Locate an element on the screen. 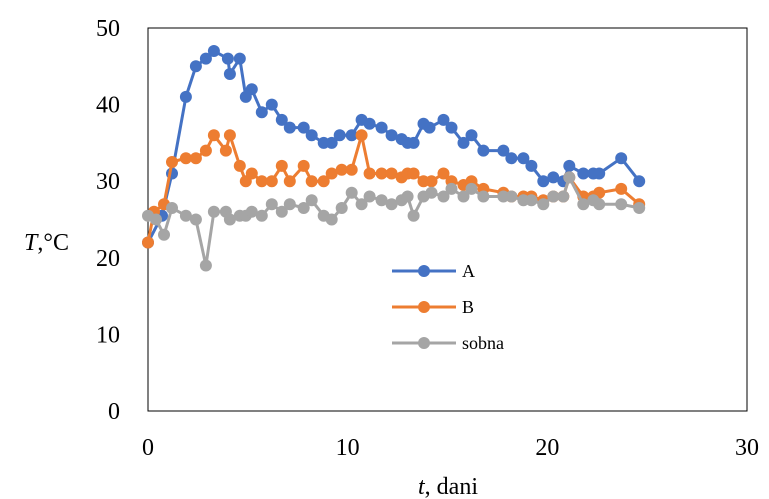 The height and width of the screenshot is (499, 769). legend-label-b: B is located at coordinates (468, 307).